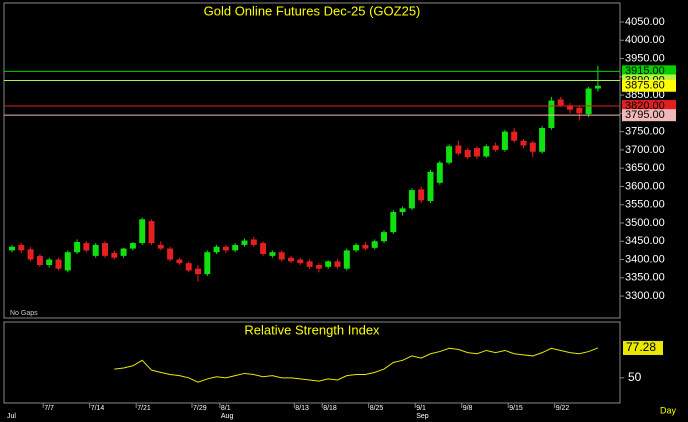 The width and height of the screenshot is (688, 422). Describe the element at coordinates (645, 106) in the screenshot. I see `level-label: 3820.00` at that location.